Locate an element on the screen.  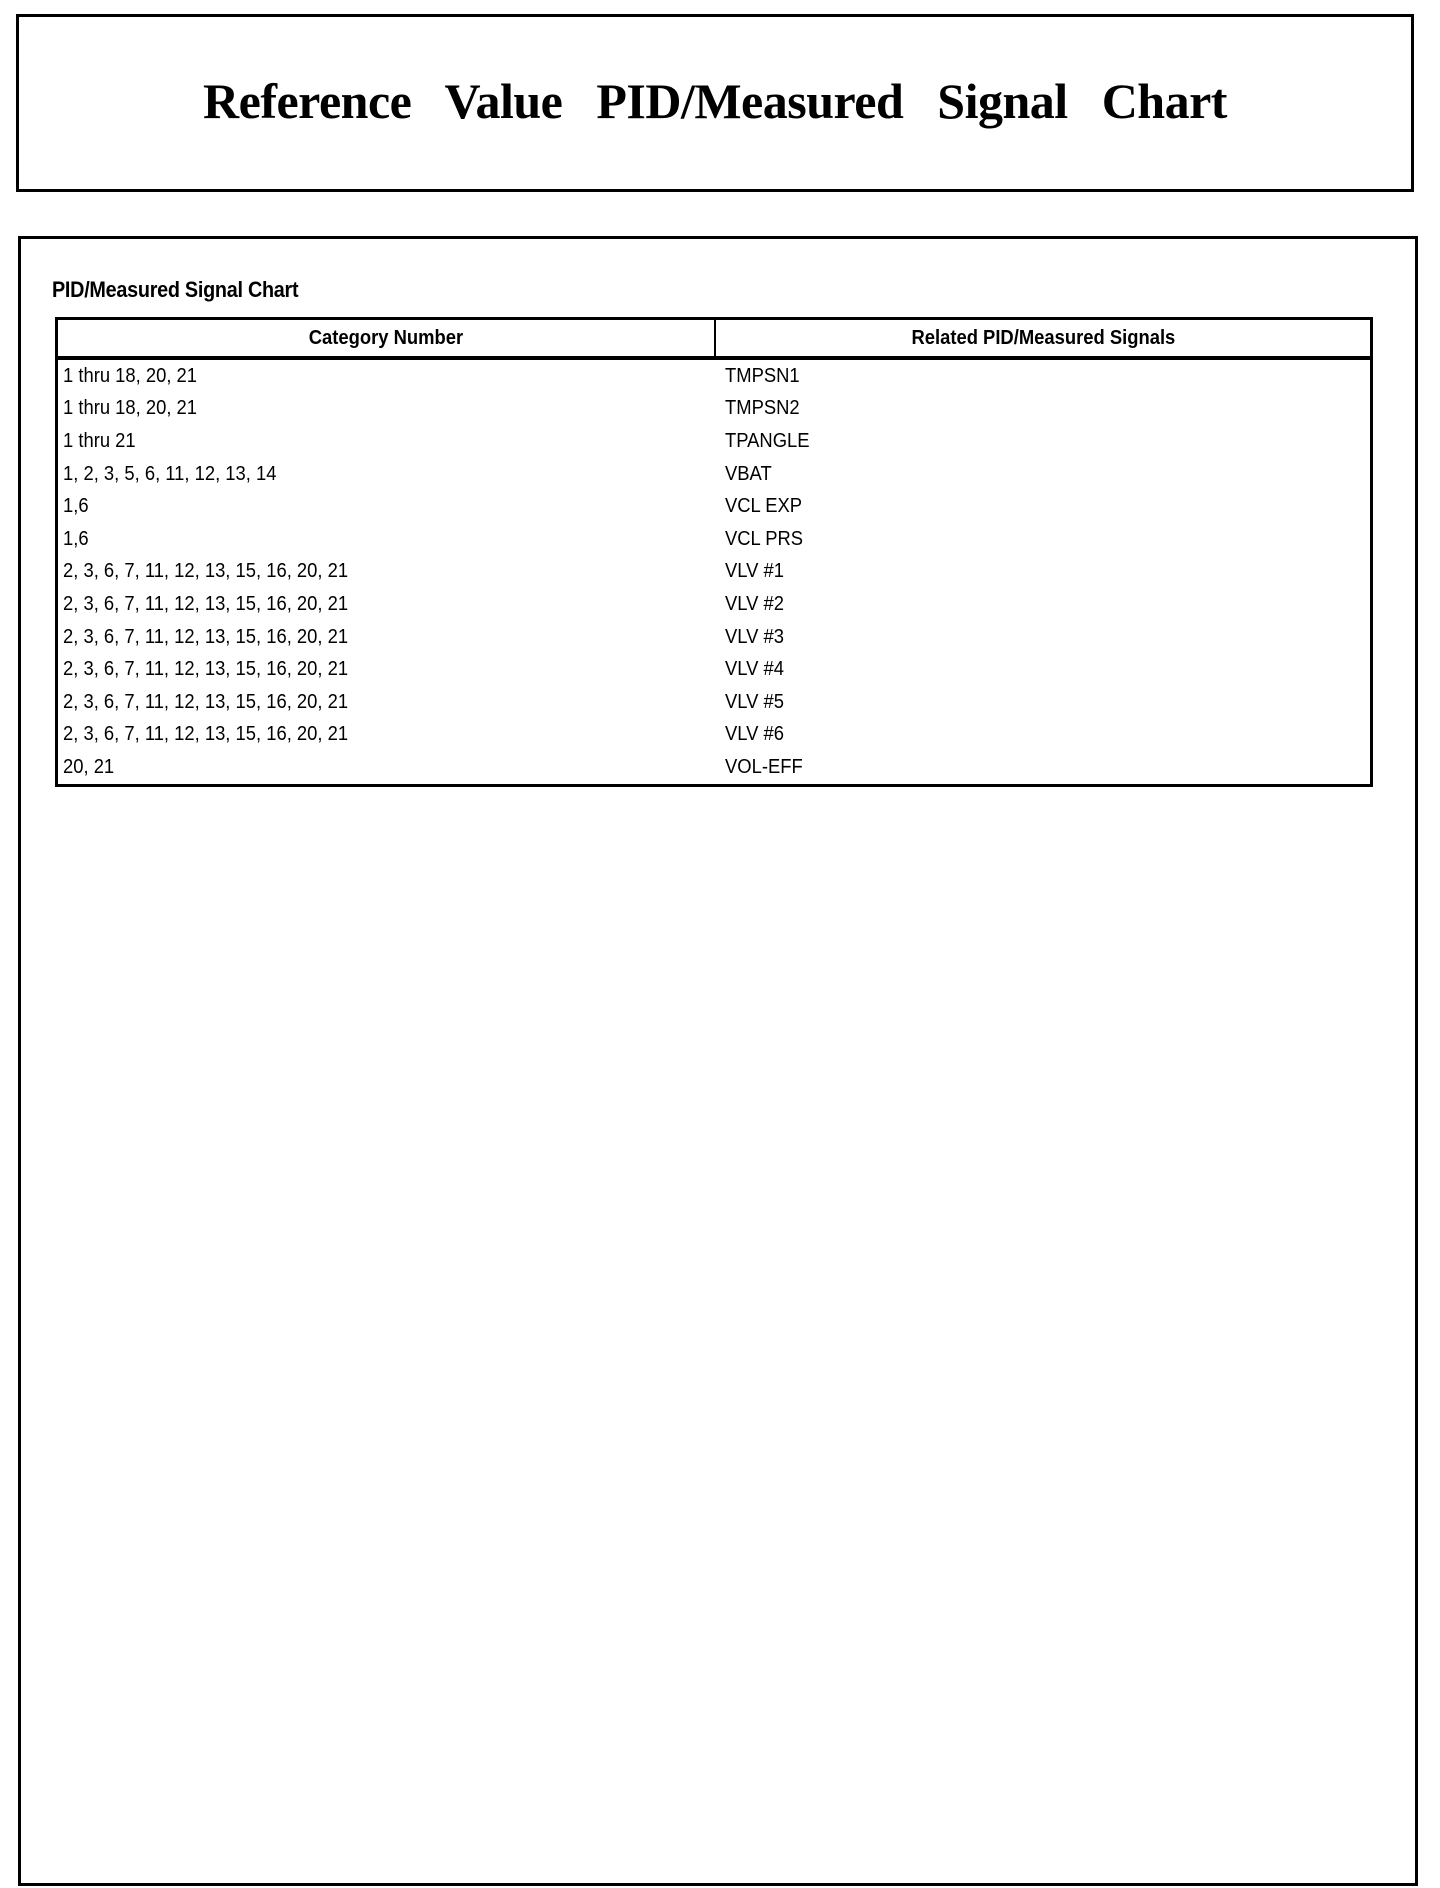
signal-cell: VLV #1 is located at coordinates (754, 571).